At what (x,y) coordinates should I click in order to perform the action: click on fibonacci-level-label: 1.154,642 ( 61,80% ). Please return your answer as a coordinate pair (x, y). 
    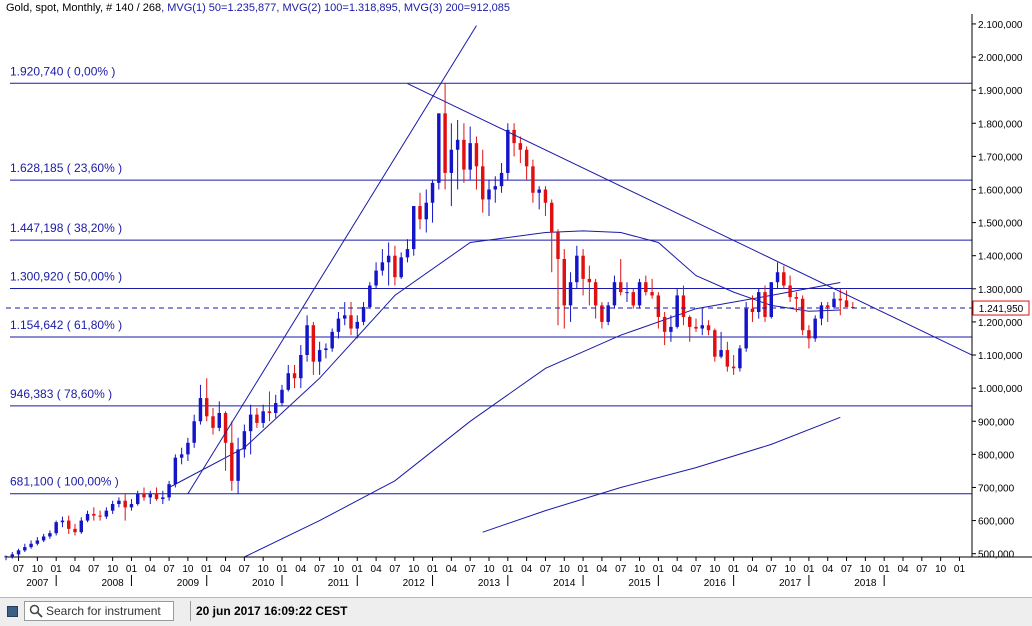
    Looking at the image, I should click on (66, 325).